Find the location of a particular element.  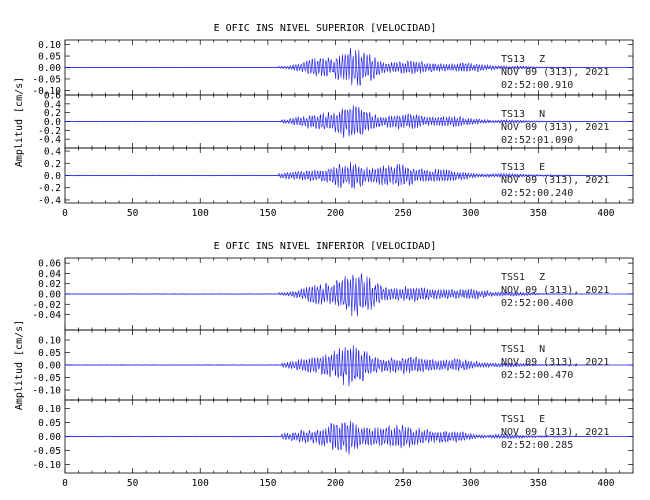

y-tick-label: 0.04 is located at coordinates (49, 274).